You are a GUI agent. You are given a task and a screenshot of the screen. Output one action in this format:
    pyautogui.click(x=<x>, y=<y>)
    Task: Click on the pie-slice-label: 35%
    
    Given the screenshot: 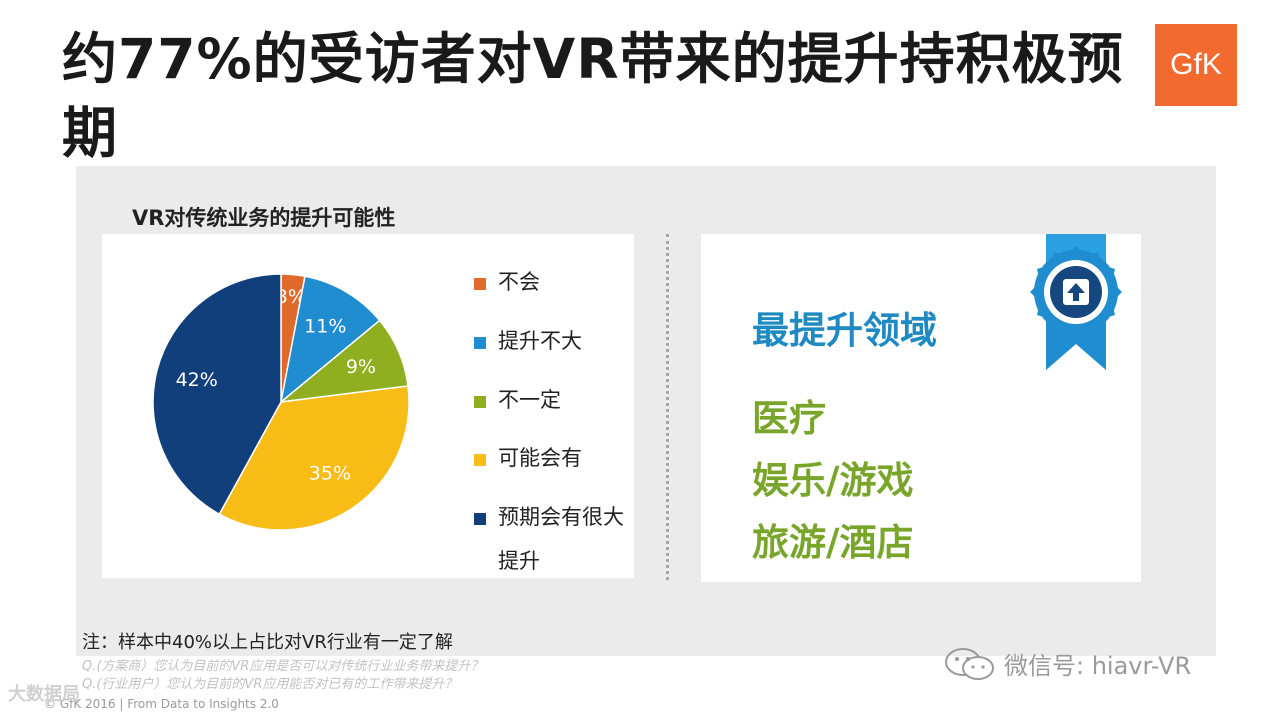 What is the action you would take?
    pyautogui.click(x=330, y=474)
    